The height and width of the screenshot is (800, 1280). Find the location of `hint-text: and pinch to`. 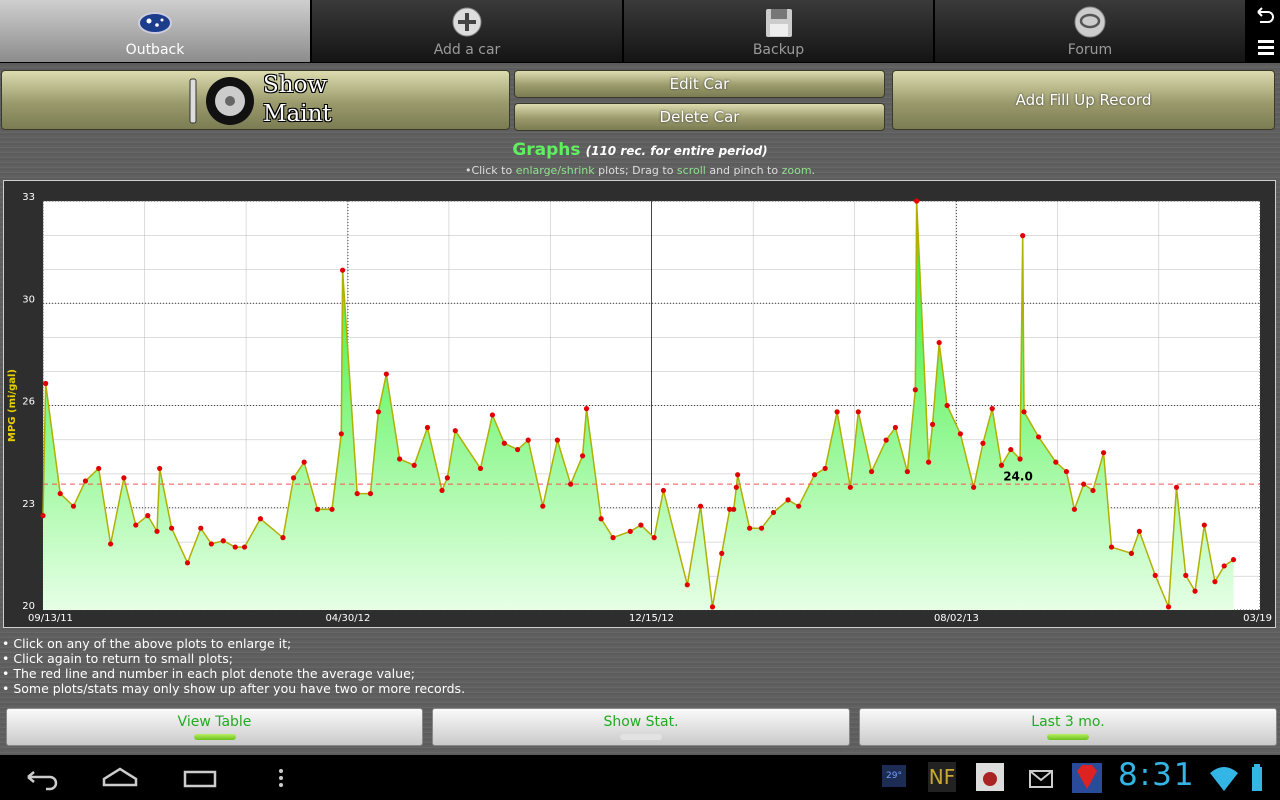

hint-text: and pinch to is located at coordinates (743, 170).